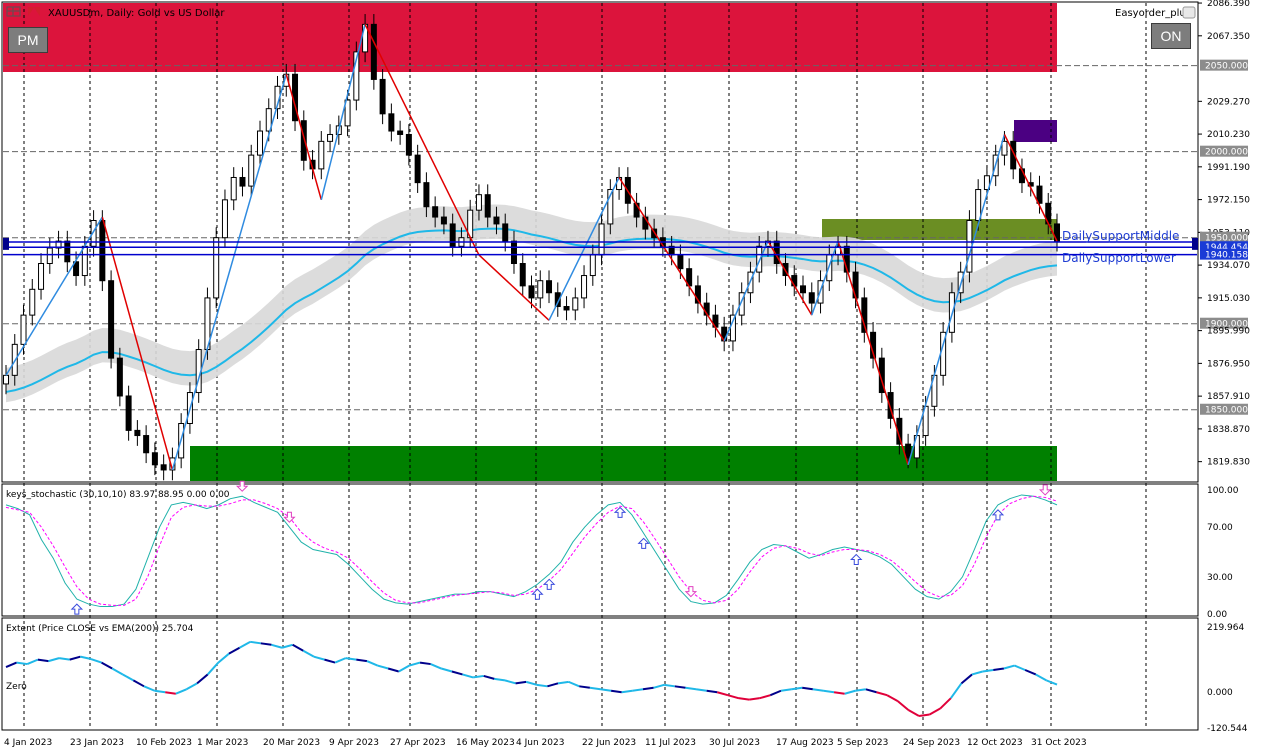 This screenshot has width=1261, height=756. I want to click on price-label-3: 2029.270, so click(1228, 102).